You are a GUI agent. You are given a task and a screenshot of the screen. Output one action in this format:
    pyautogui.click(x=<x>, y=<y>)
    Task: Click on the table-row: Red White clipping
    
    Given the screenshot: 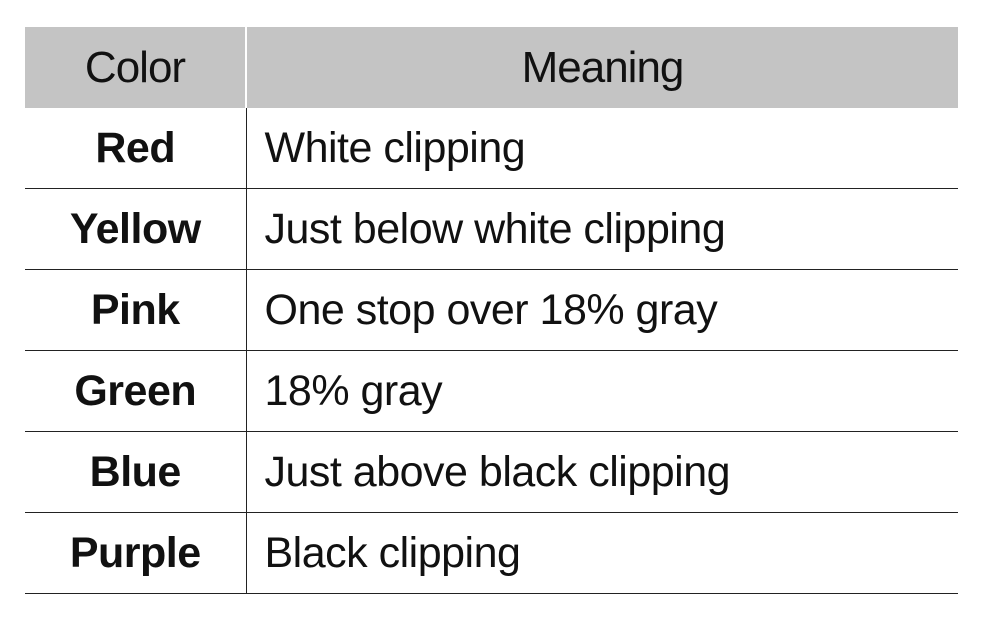 What is the action you would take?
    pyautogui.click(x=491, y=148)
    